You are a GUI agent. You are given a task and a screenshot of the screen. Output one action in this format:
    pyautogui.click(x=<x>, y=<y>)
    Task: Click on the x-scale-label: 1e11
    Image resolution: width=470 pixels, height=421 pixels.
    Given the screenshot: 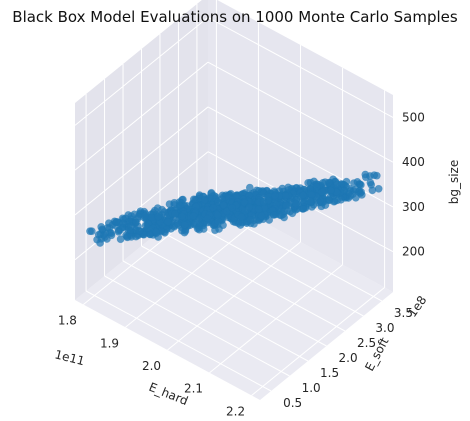 What is the action you would take?
    pyautogui.click(x=69, y=357)
    